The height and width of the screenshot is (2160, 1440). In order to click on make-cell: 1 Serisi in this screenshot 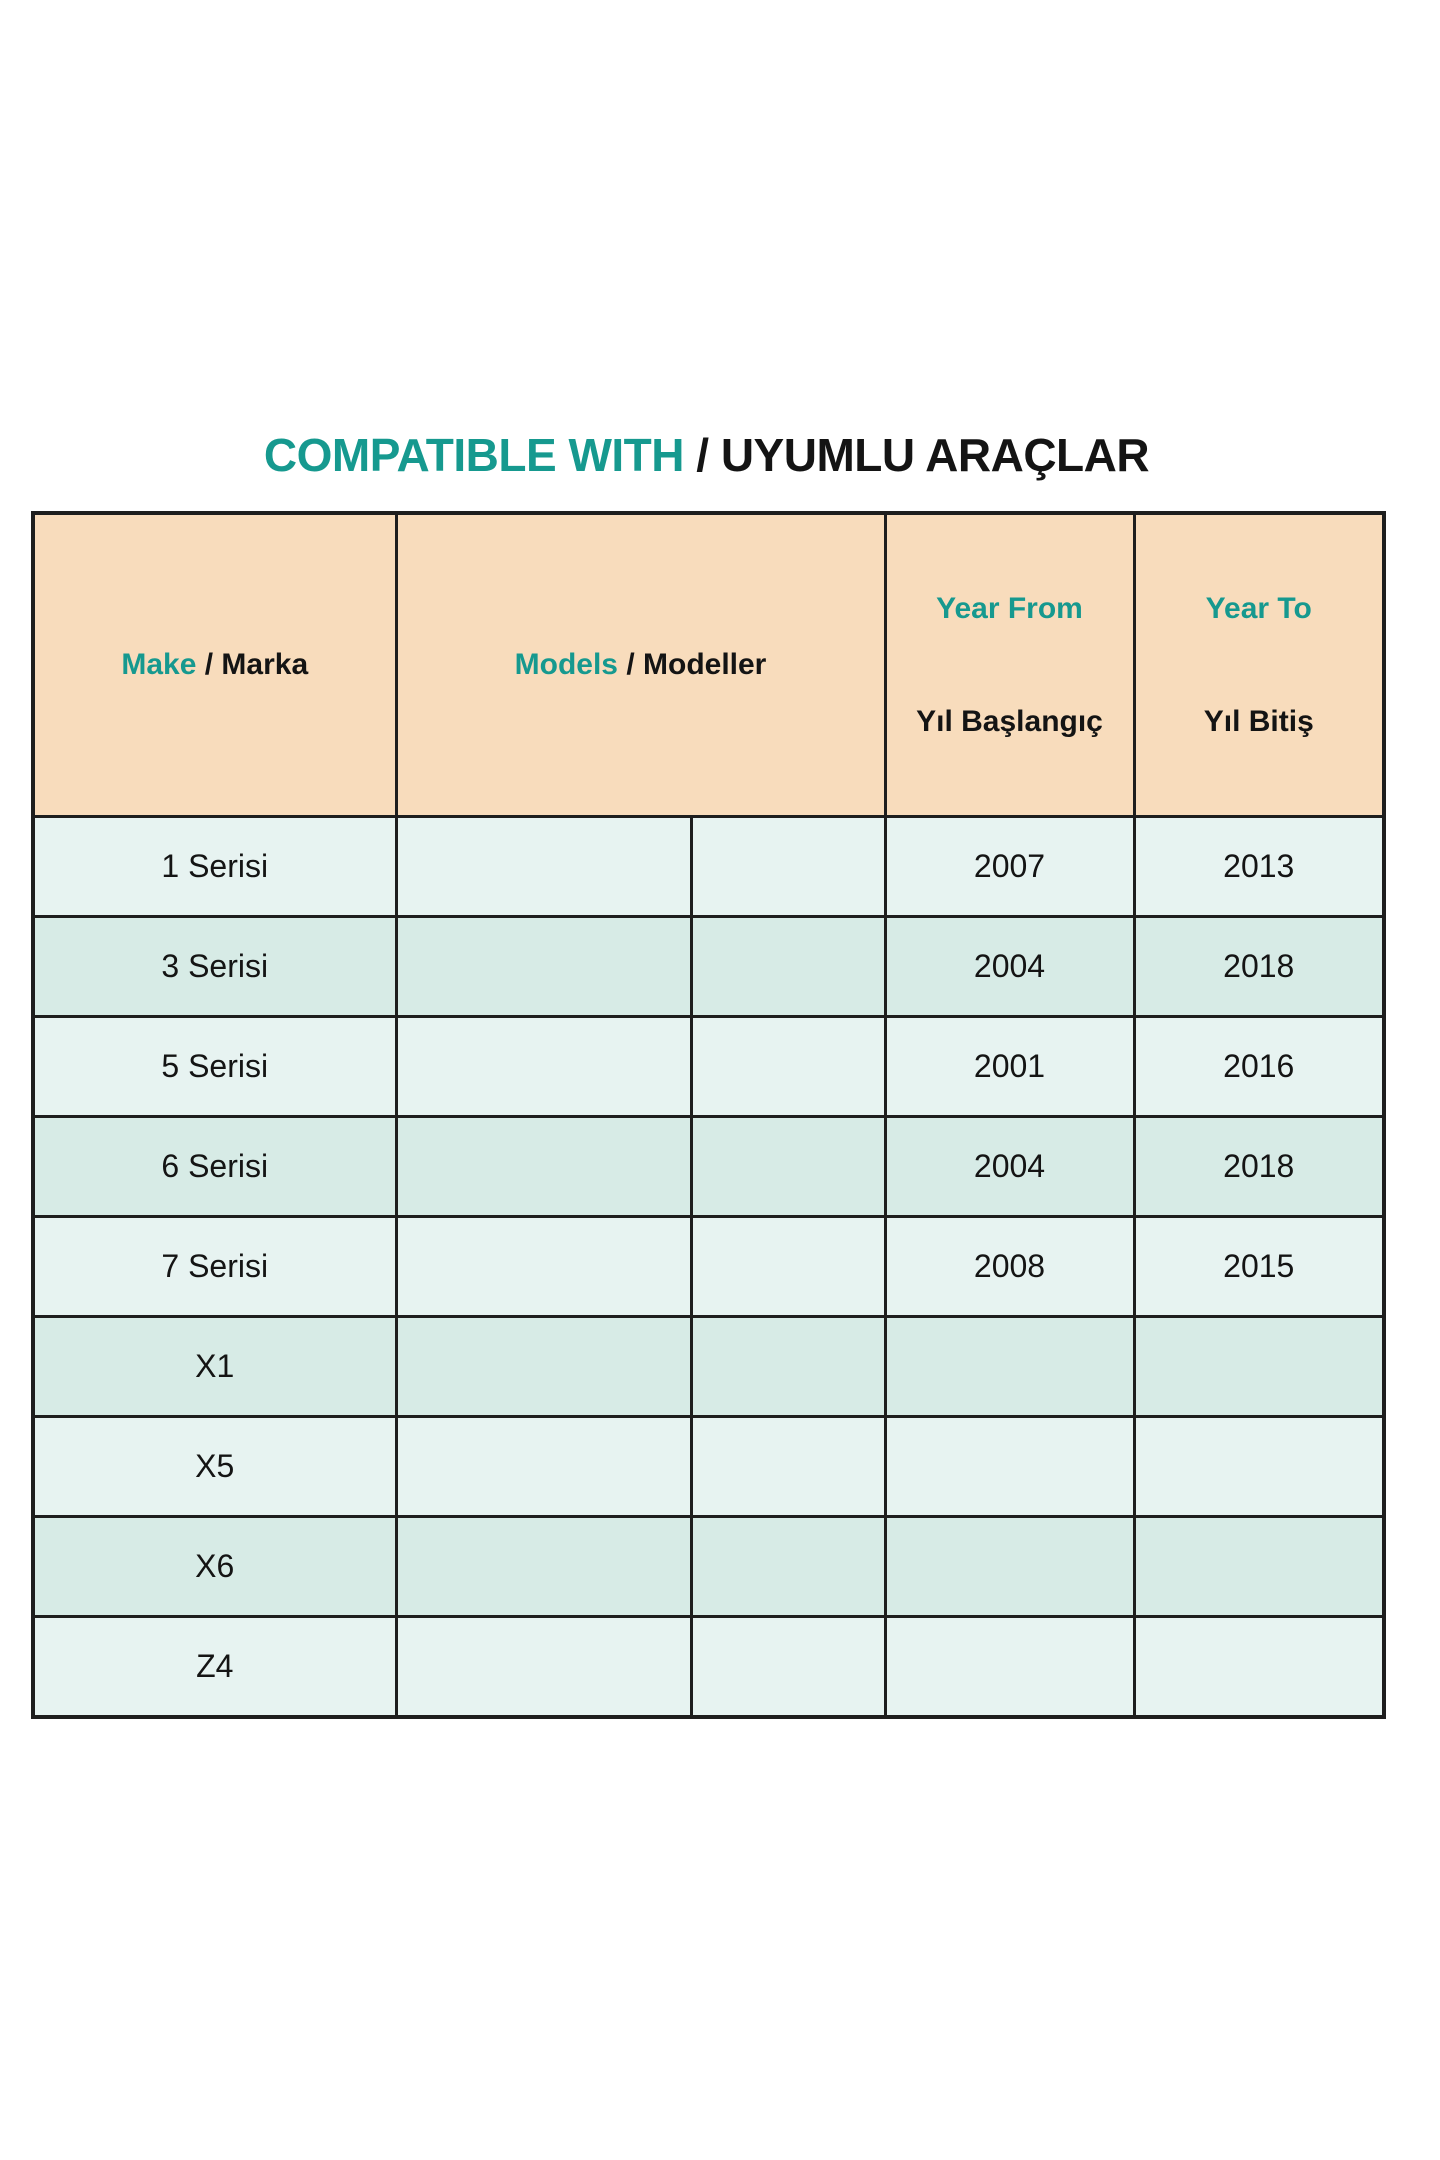, I will do `click(214, 866)`.